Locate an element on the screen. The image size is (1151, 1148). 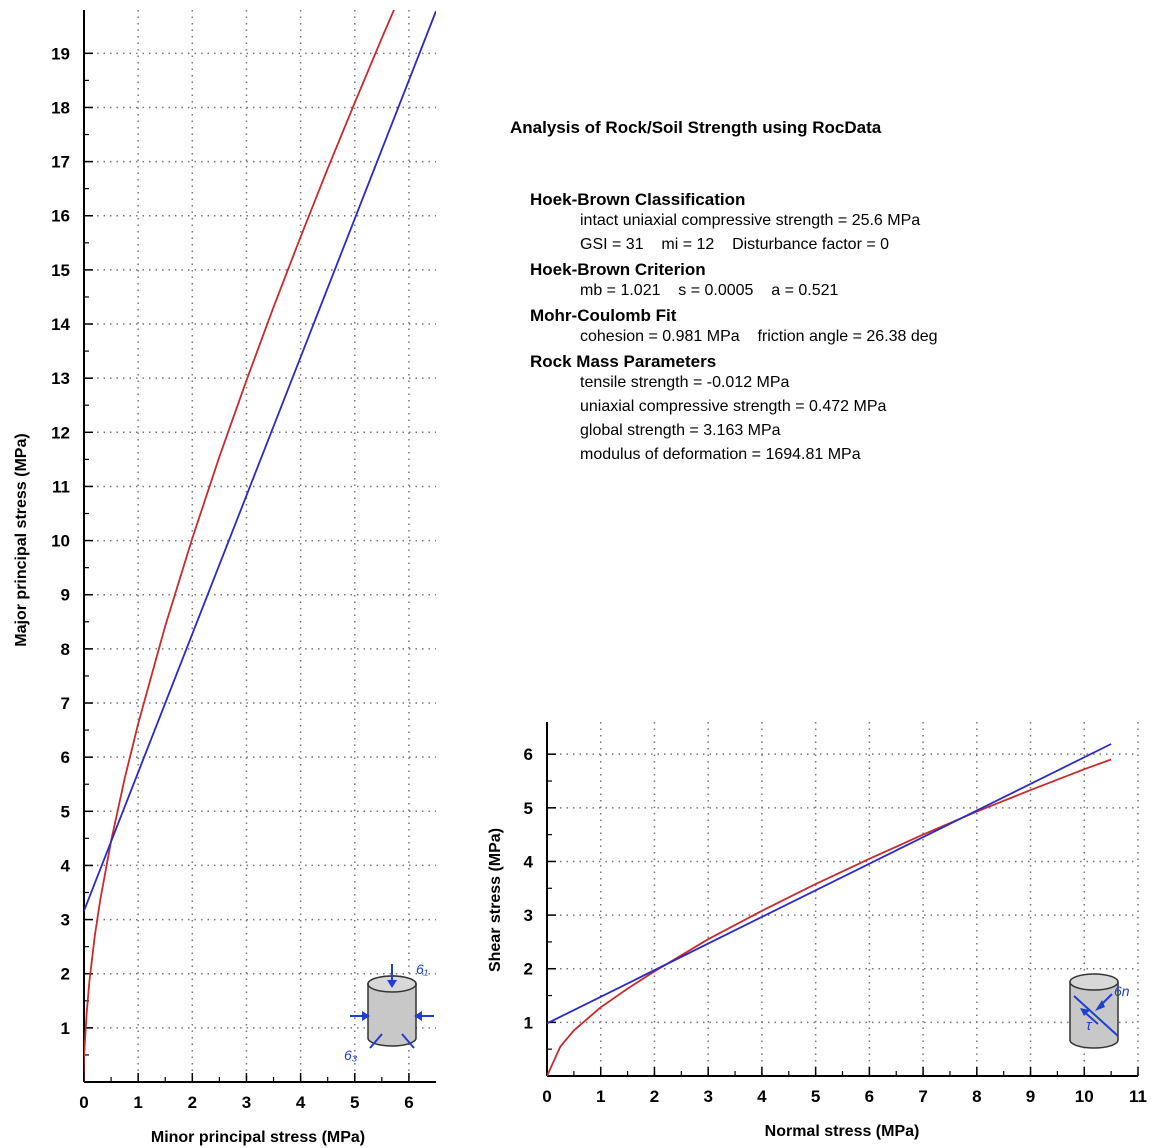
y-tick-label: 13 is located at coordinates (60, 378).